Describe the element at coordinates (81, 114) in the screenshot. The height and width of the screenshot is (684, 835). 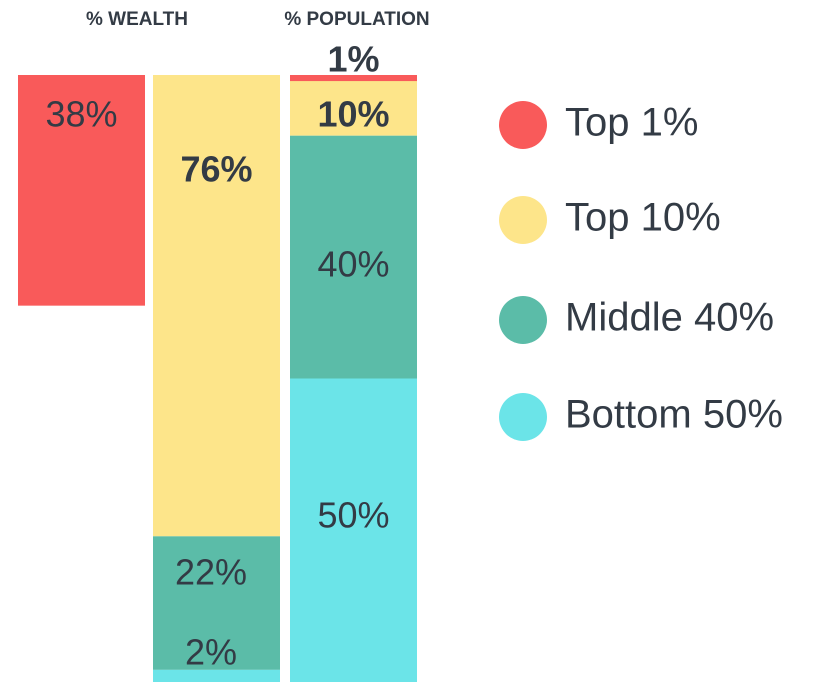
I see `value-label: 38%` at that location.